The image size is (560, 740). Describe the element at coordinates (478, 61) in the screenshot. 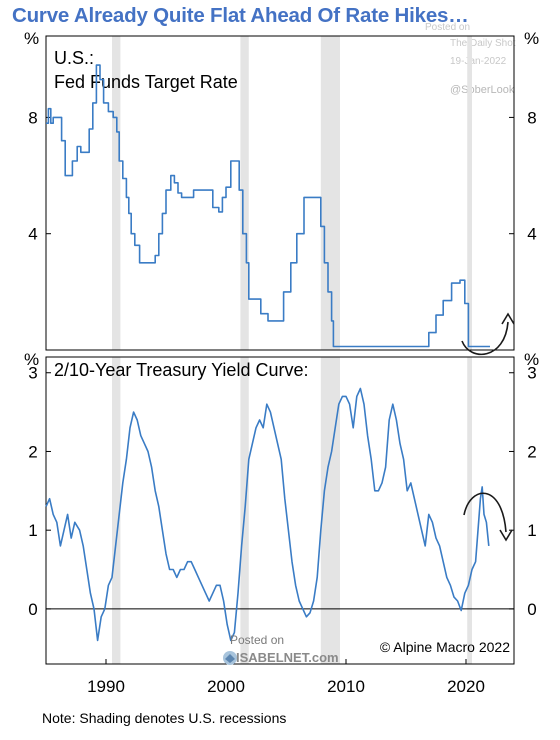

I see `watermark-date: 19-Jan-2022` at that location.